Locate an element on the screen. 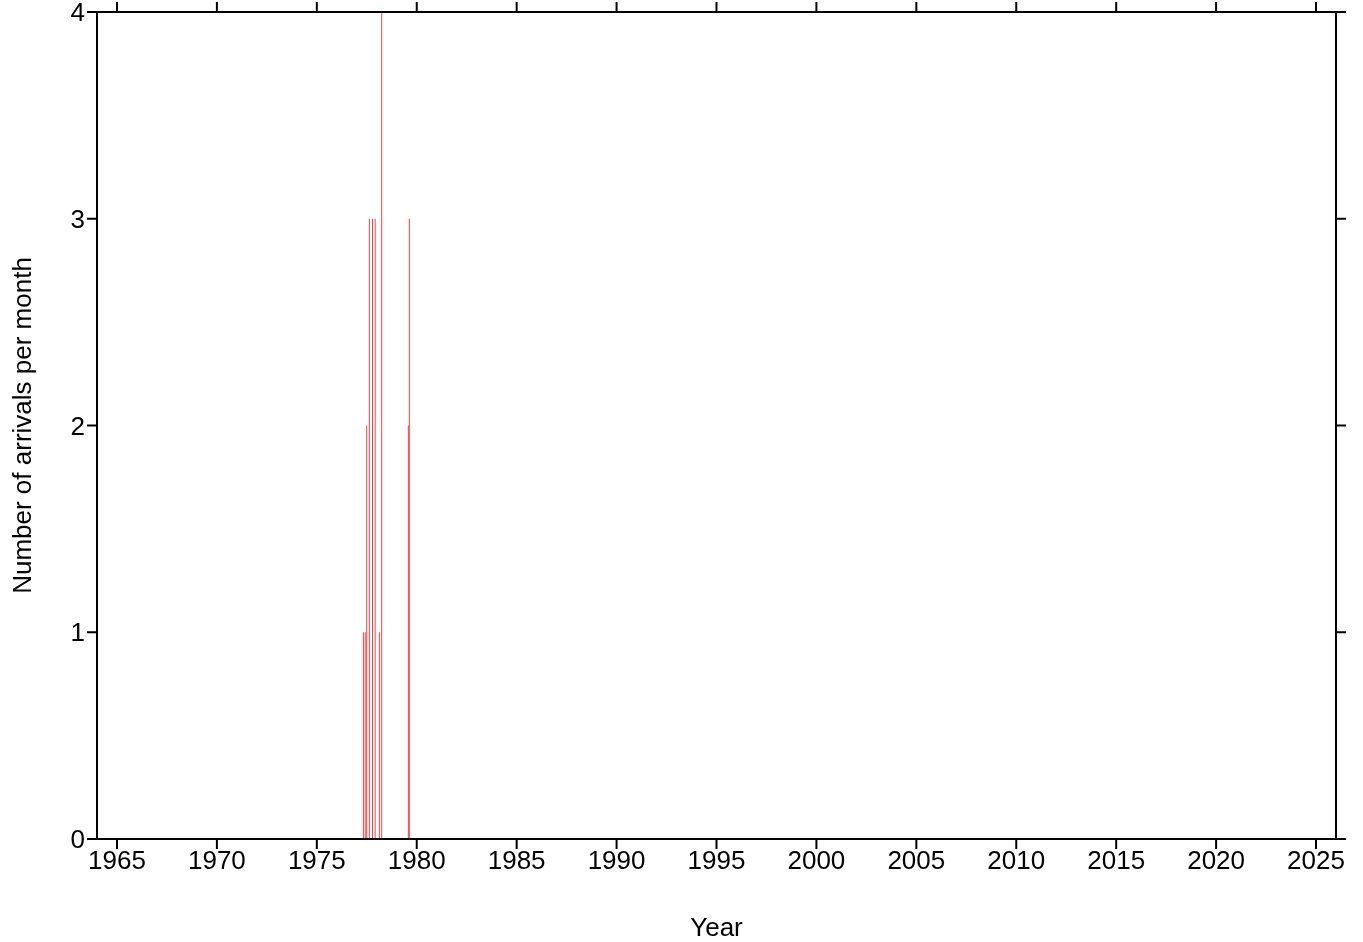 This screenshot has width=1363, height=942. x-tick-label: 2020 is located at coordinates (1216, 860).